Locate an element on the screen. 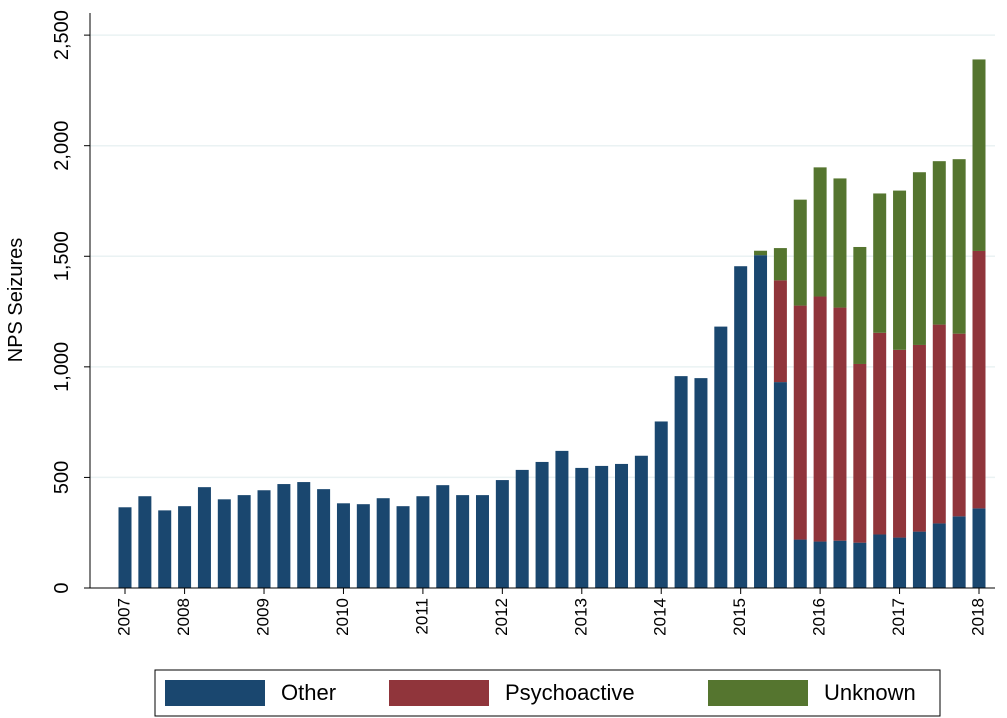 The height and width of the screenshot is (718, 1007). y-tick-label: 1,500 is located at coordinates (62, 256).